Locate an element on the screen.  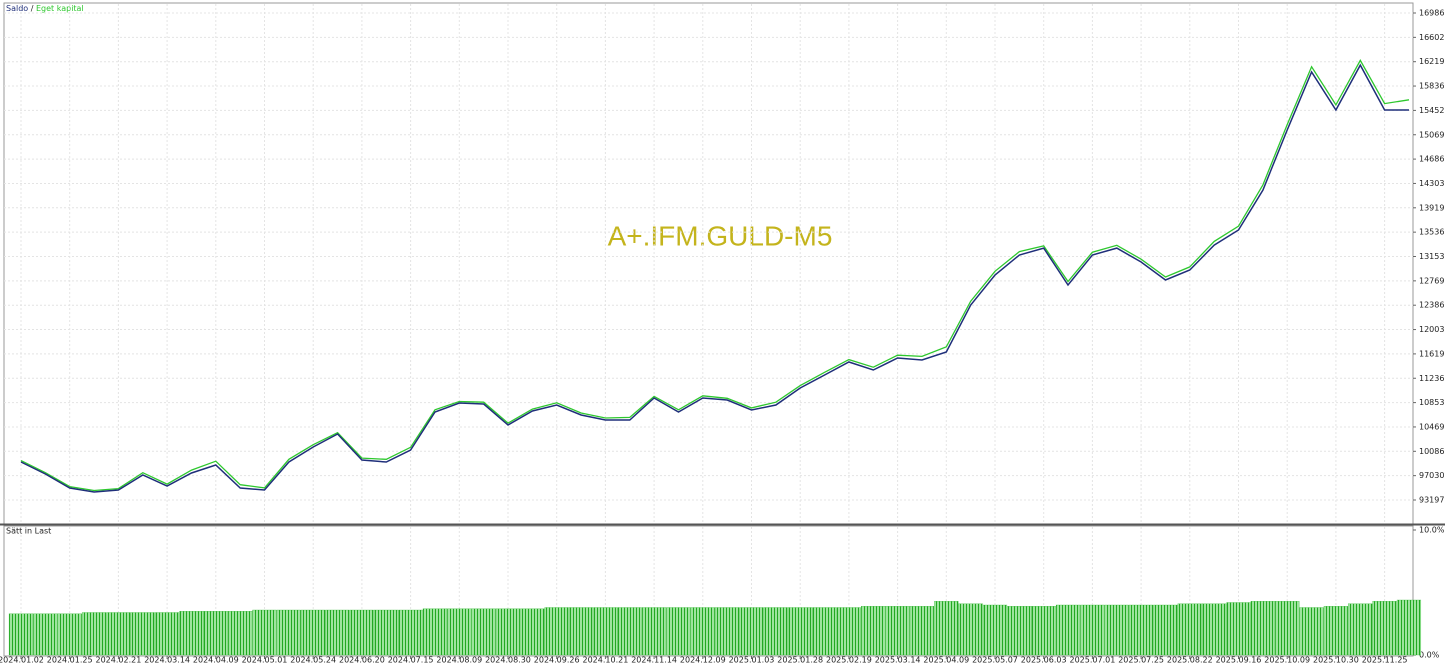
legend-entry: Eget kapital is located at coordinates (60, 8).